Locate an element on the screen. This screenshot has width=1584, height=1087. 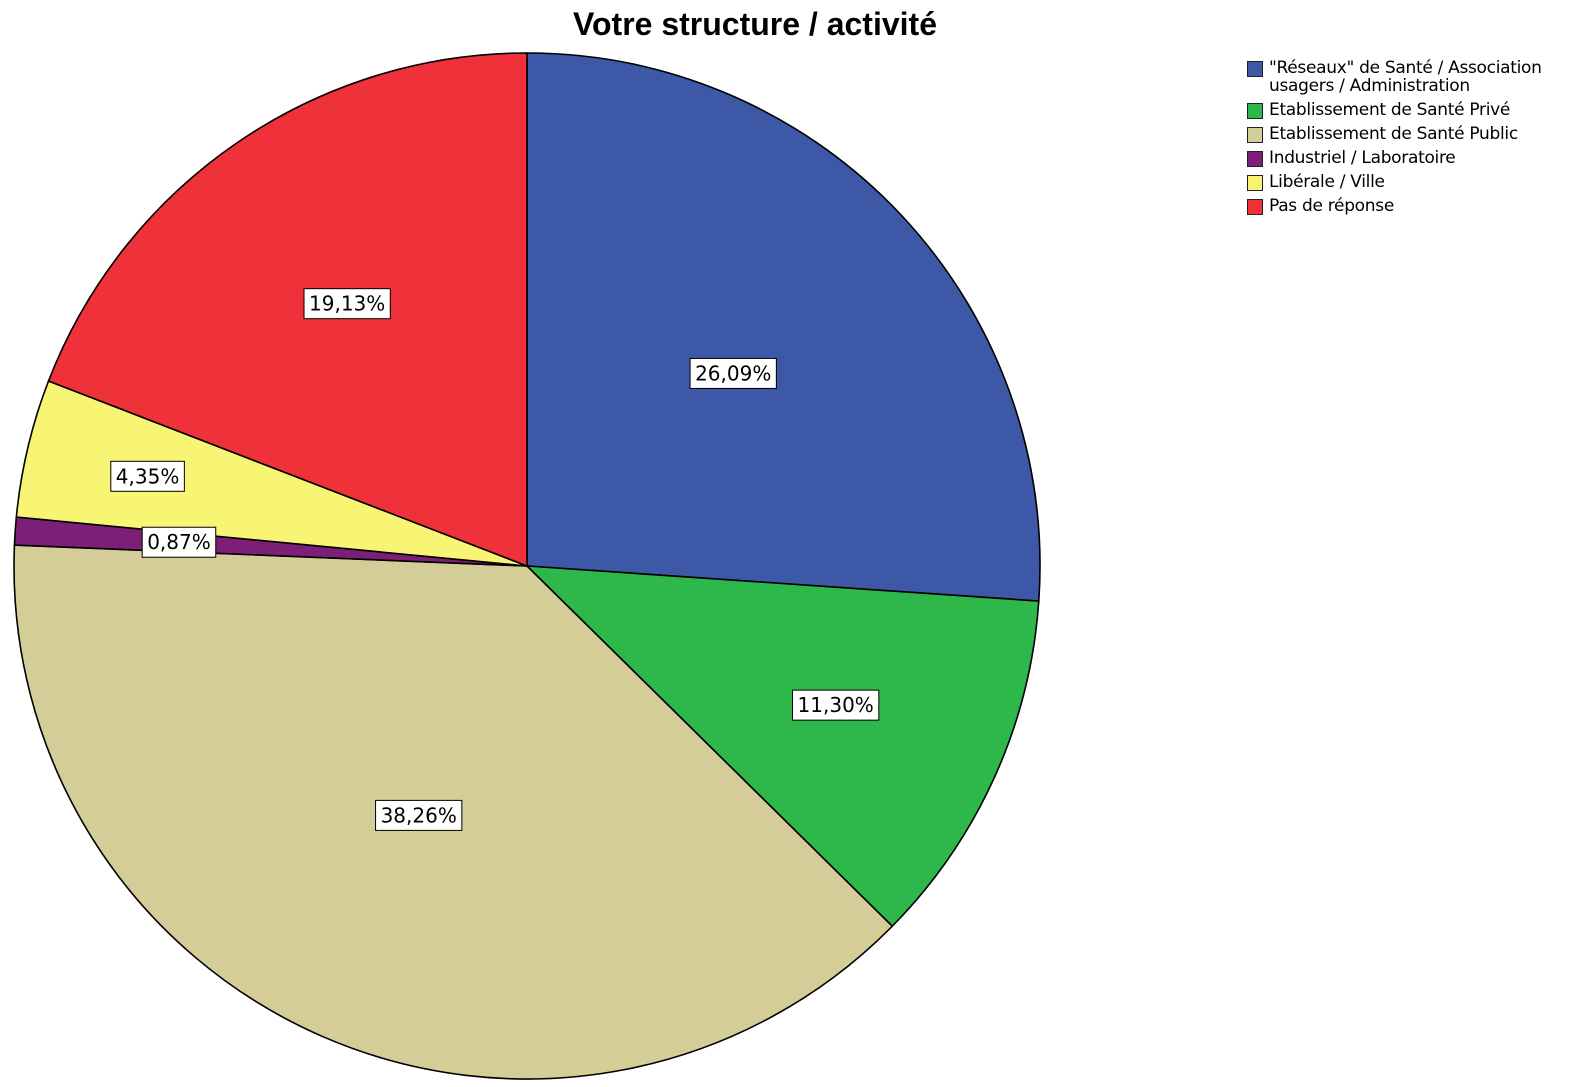
slice-data-label: 0,87% is located at coordinates (179, 542).